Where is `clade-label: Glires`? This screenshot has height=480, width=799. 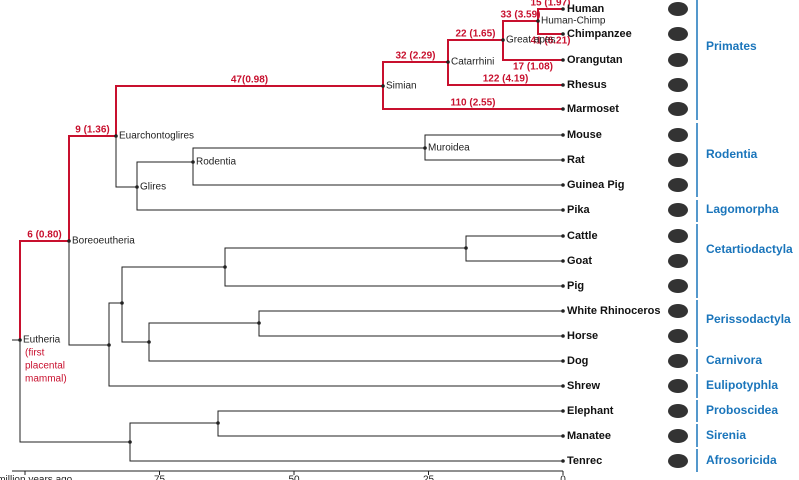 clade-label: Glires is located at coordinates (153, 187).